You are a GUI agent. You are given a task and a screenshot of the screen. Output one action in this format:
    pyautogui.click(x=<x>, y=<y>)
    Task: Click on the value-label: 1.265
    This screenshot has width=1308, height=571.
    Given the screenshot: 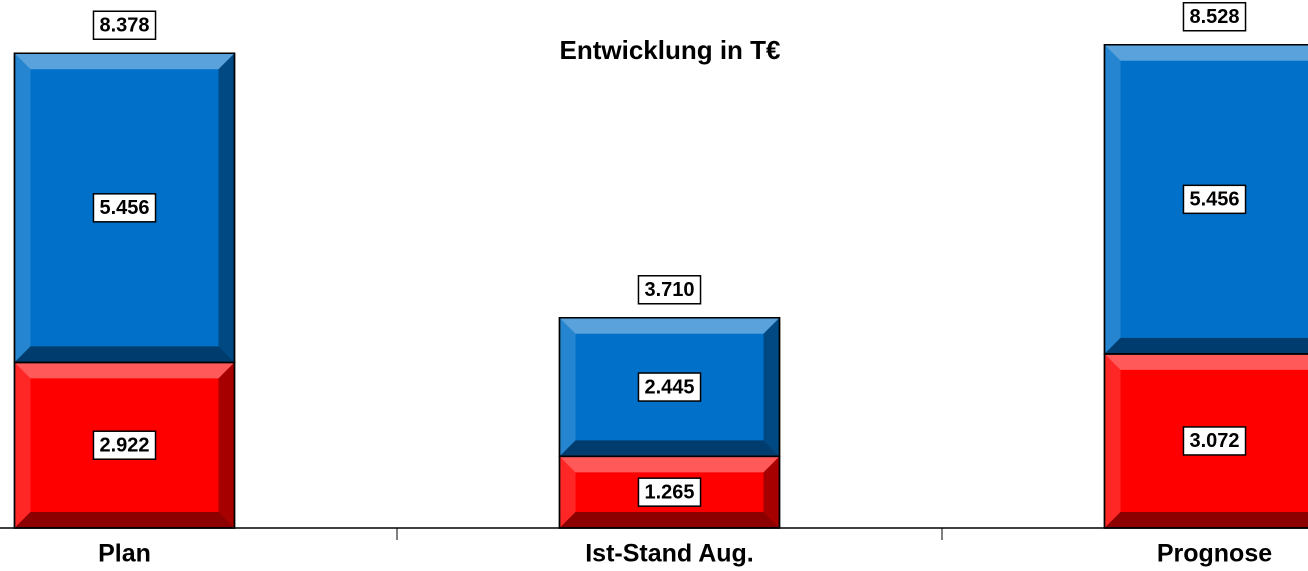 What is the action you would take?
    pyautogui.click(x=669, y=492)
    